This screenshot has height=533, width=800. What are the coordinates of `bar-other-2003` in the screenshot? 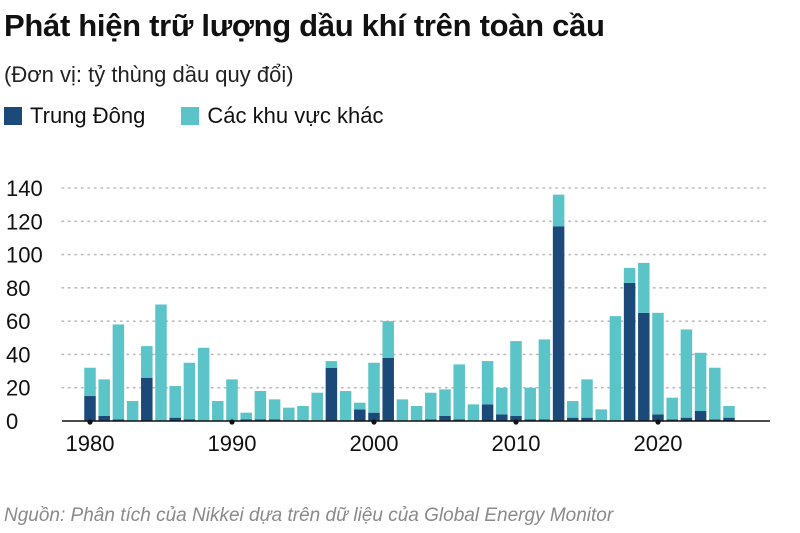 It's located at (416, 413).